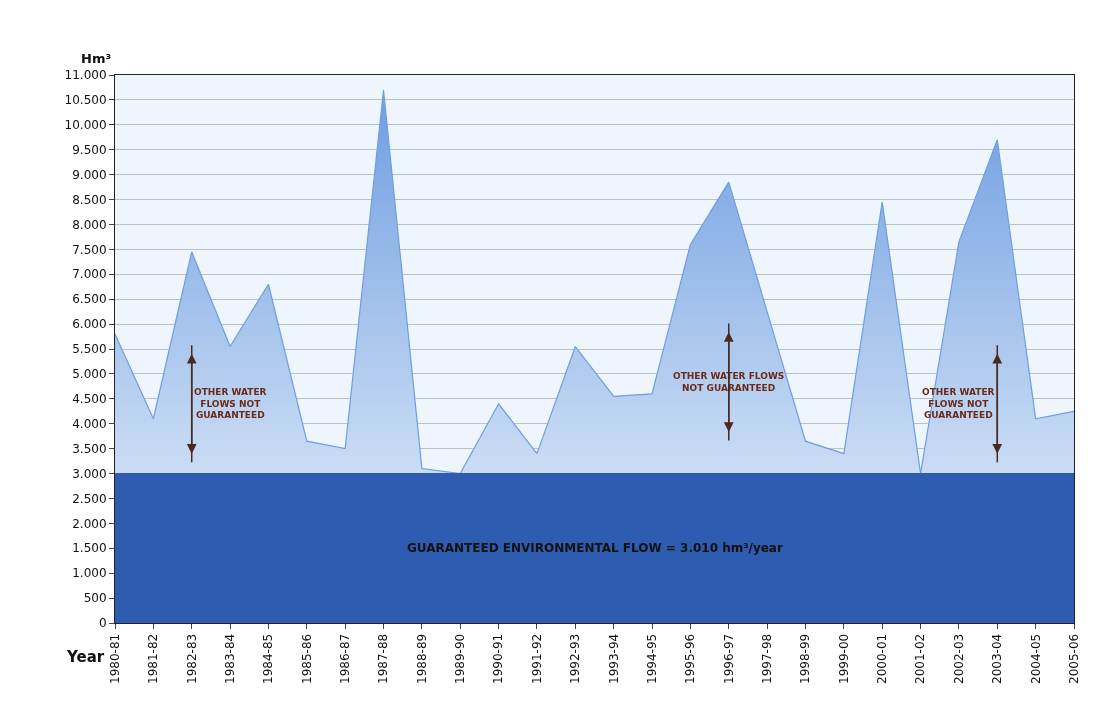  I want to click on y-tick-label: 5.000, so click(89, 374).